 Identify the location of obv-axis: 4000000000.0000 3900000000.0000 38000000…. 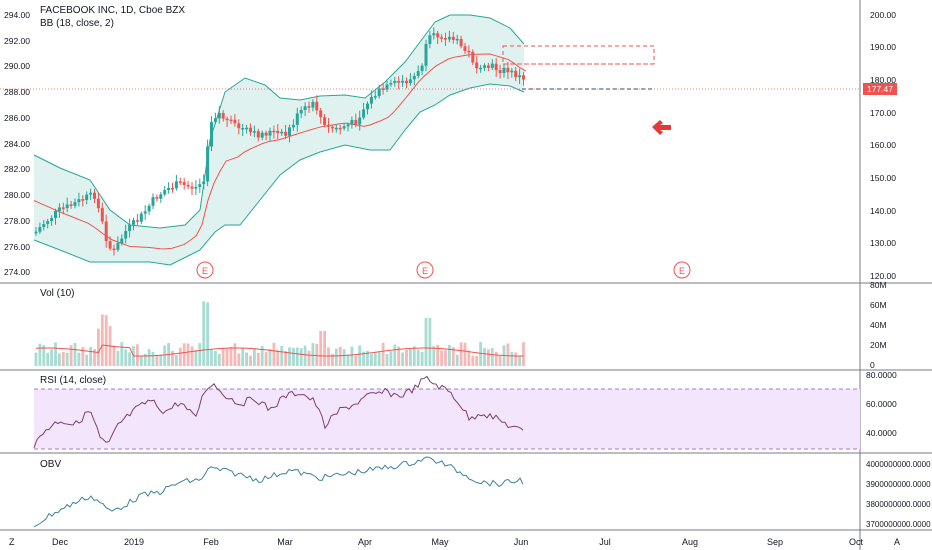
(898, 494).